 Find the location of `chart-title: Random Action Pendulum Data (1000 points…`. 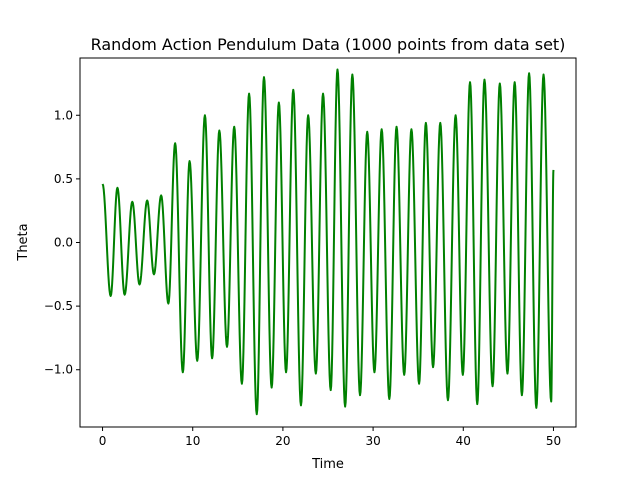

chart-title: Random Action Pendulum Data (1000 points… is located at coordinates (328, 44).